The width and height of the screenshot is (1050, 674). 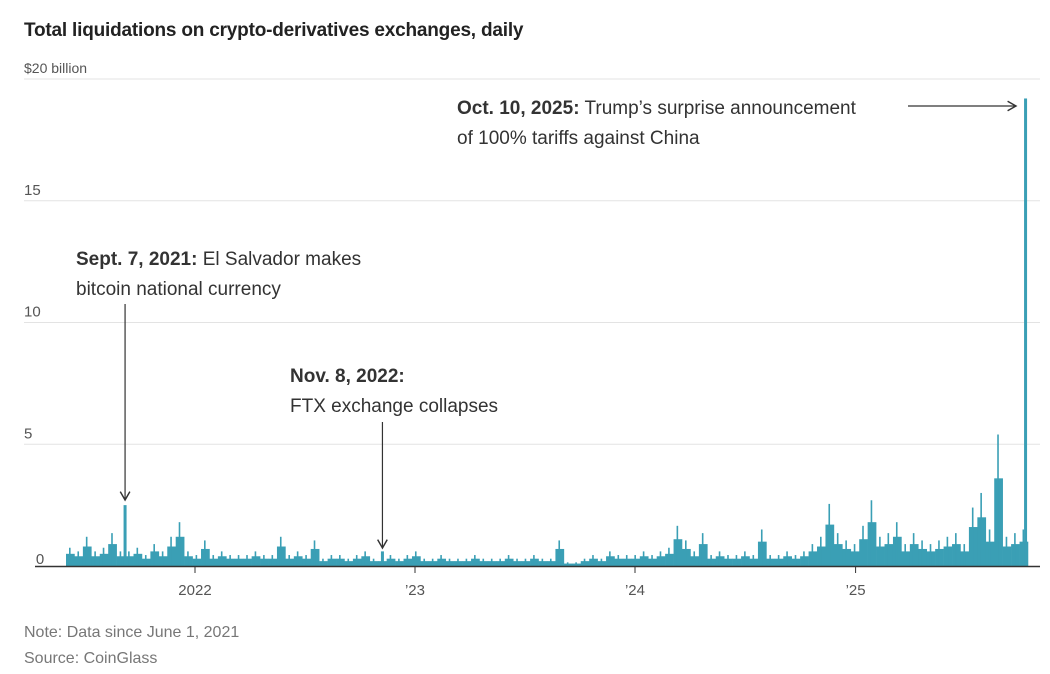 What do you see at coordinates (718, 108) in the screenshot?
I see `annotation-text: Trump’s surprise announcement` at bounding box center [718, 108].